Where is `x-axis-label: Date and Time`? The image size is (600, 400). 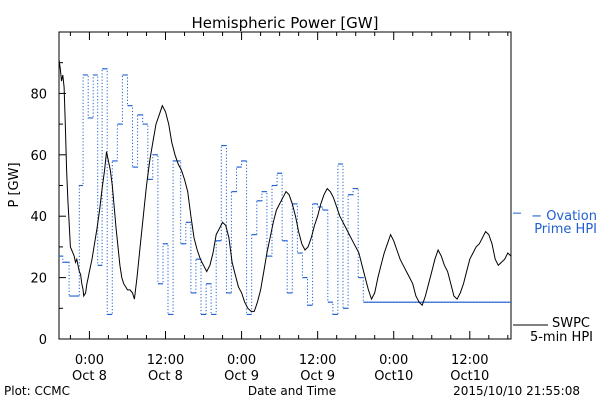
x-axis-label: Date and Time is located at coordinates (292, 391).